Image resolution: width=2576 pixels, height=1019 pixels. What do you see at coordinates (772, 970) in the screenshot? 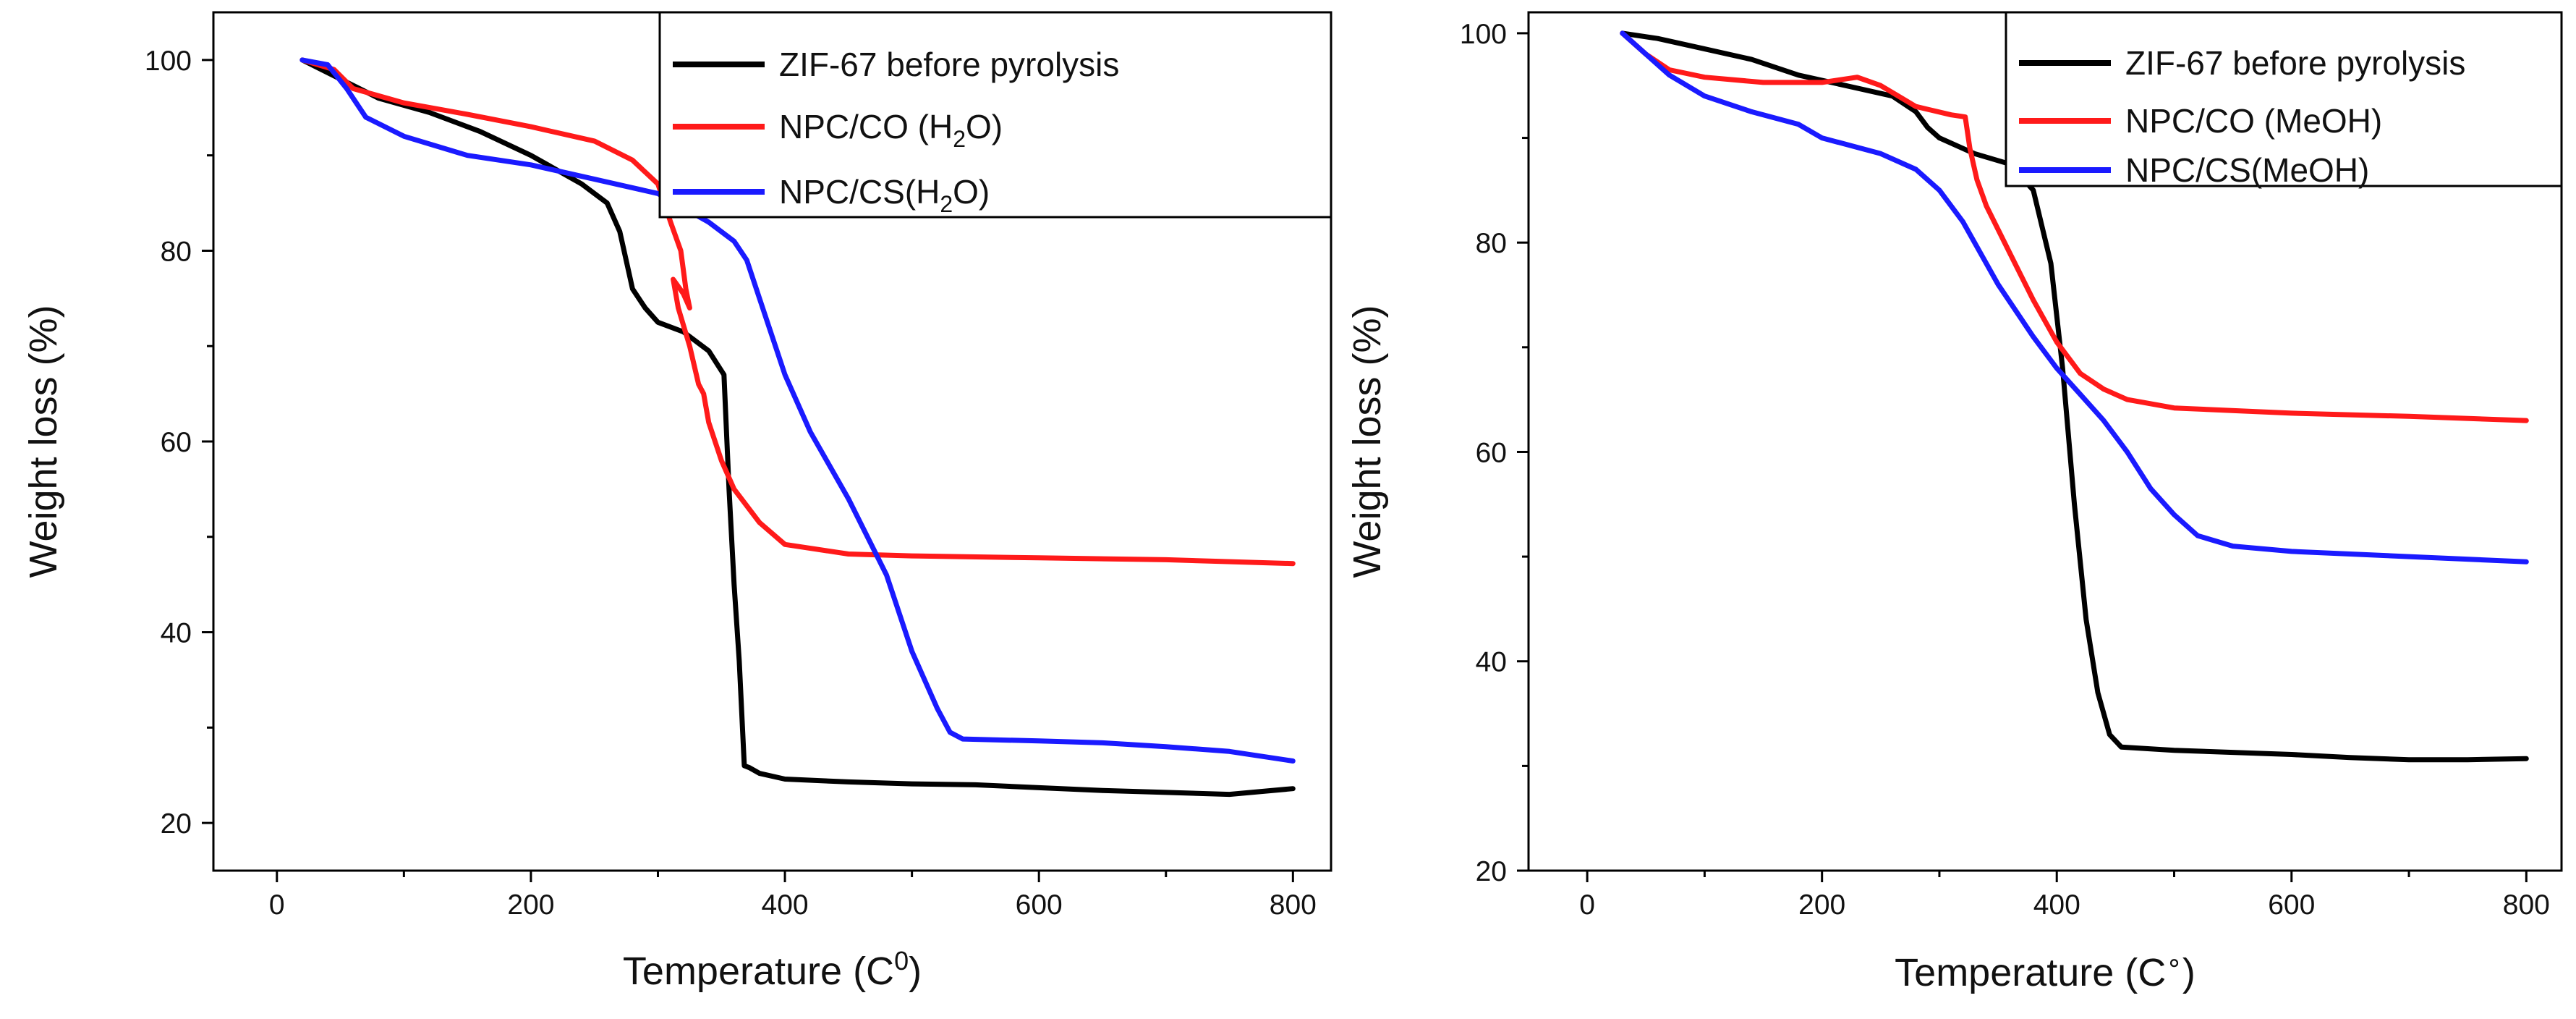
I see `x-axis-label: Temperature (C0)` at bounding box center [772, 970].